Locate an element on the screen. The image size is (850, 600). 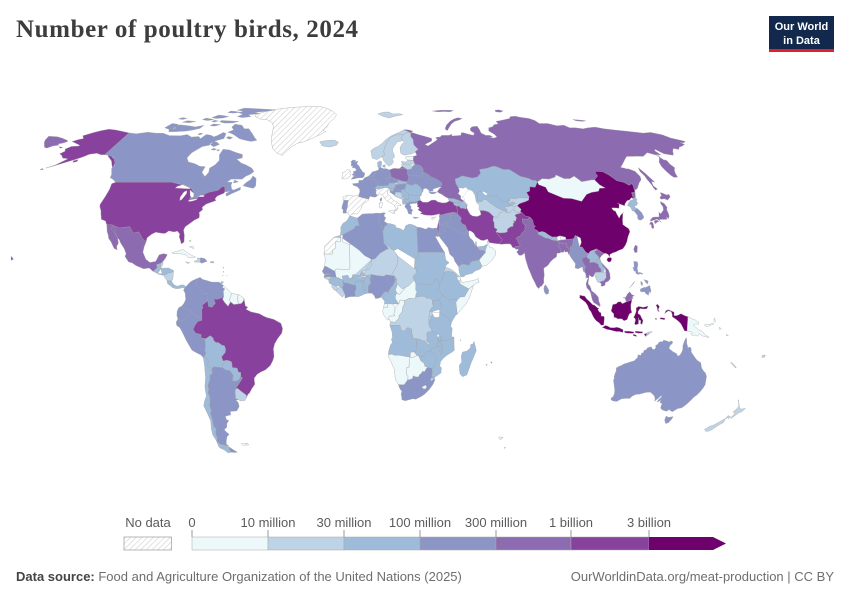
svg-text: 300 million is located at coordinates (496, 522).